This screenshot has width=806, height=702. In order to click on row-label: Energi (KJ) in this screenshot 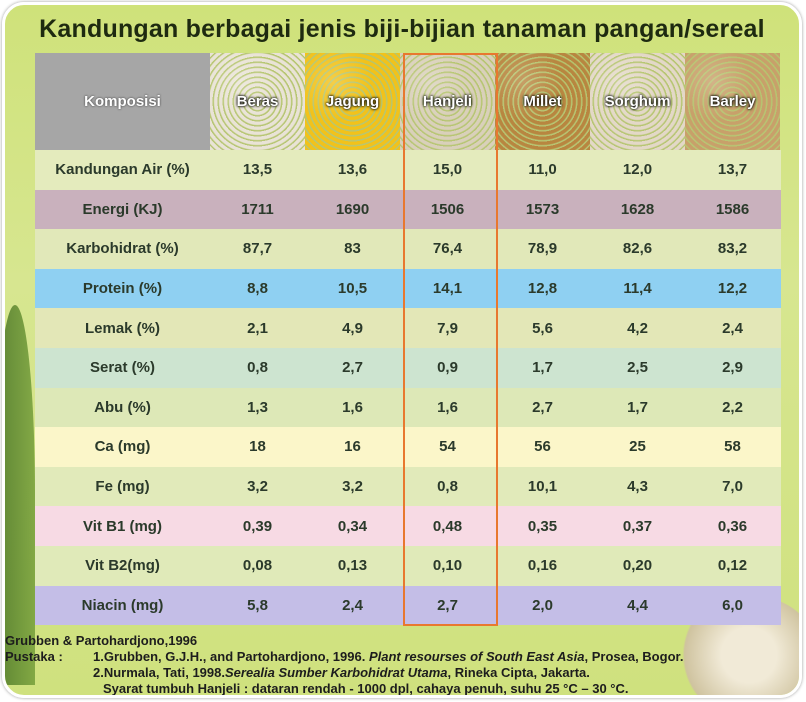, I will do `click(122, 209)`.